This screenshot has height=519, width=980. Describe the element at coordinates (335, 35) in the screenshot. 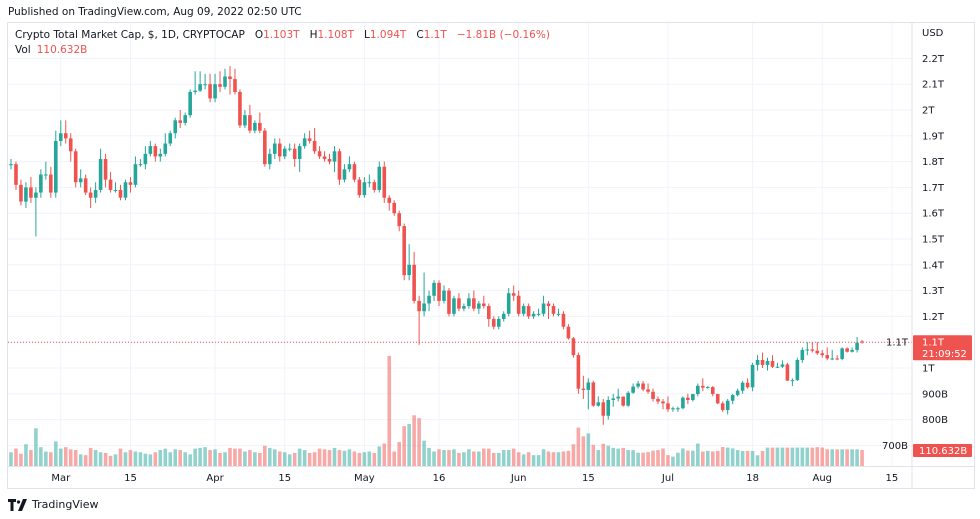

I see `high-value: 1.108T` at that location.